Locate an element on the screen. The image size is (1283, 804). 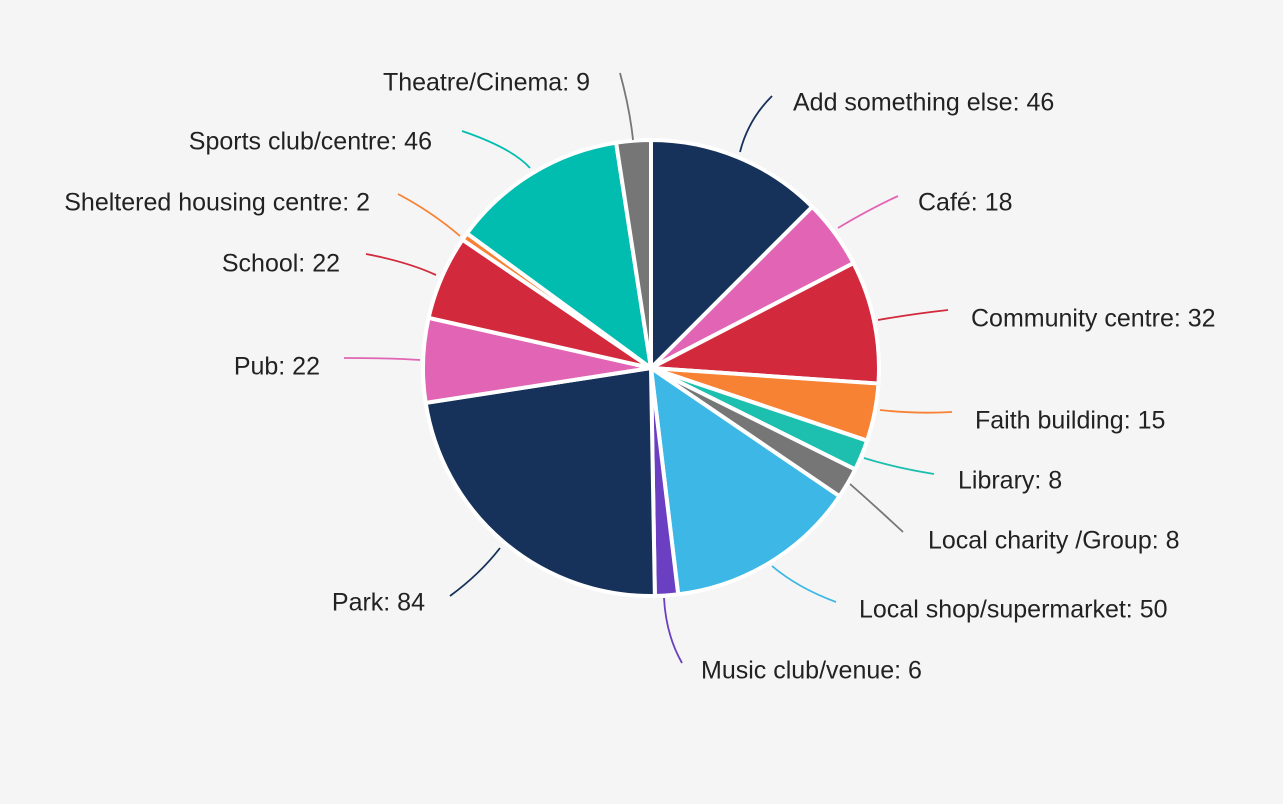
slice-label-local-shop-supermarket: Local shop/supermarket: 50 is located at coordinates (1013, 610).